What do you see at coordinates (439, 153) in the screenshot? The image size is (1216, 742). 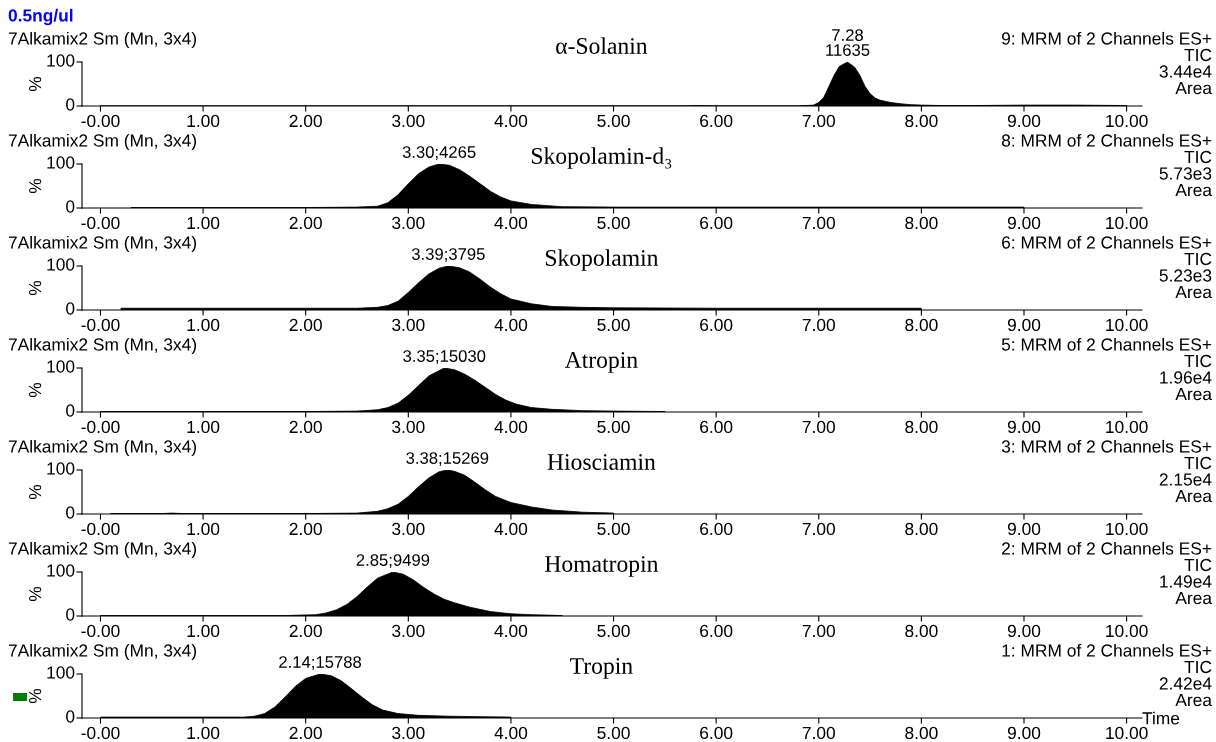 I see `annotation: 3.30;4265` at bounding box center [439, 153].